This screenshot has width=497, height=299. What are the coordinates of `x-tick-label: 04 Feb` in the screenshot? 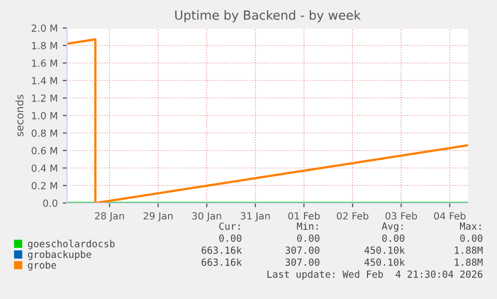 It's located at (450, 216).